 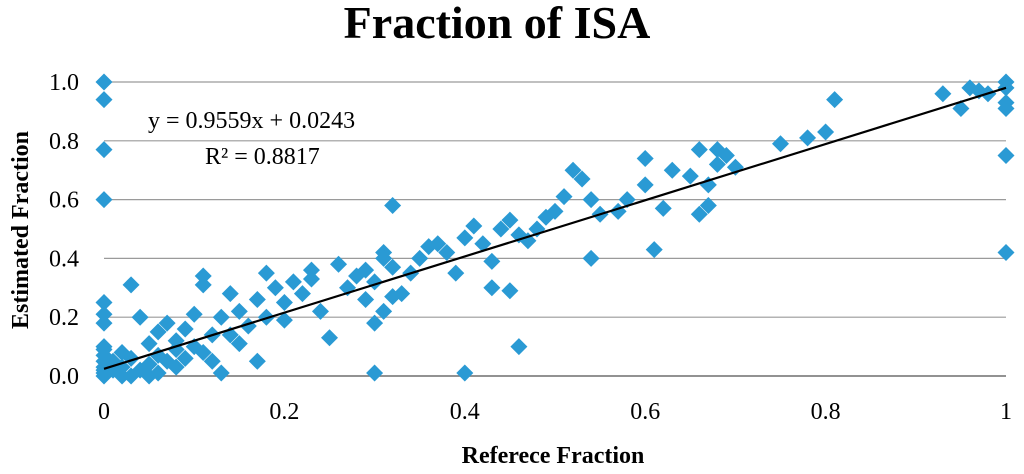 What do you see at coordinates (64, 201) in the screenshot?
I see `y-tick-label: 0.6` at bounding box center [64, 201].